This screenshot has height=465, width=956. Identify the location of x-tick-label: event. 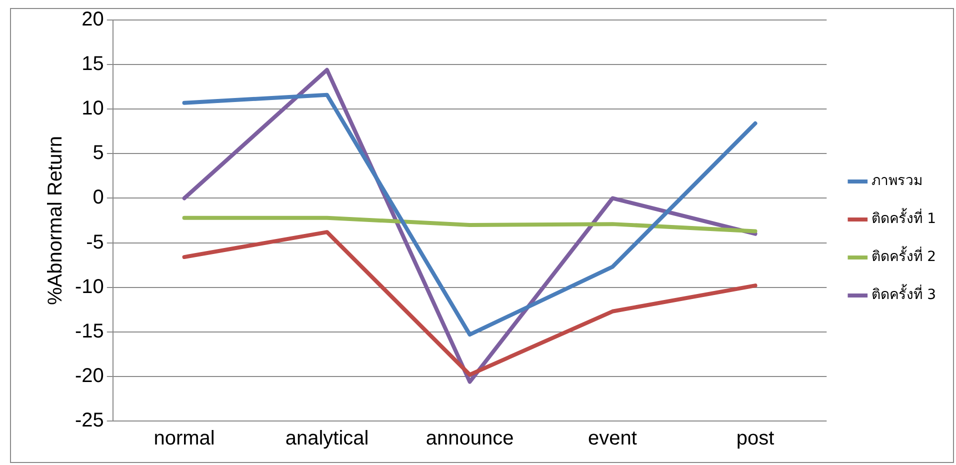
(613, 439).